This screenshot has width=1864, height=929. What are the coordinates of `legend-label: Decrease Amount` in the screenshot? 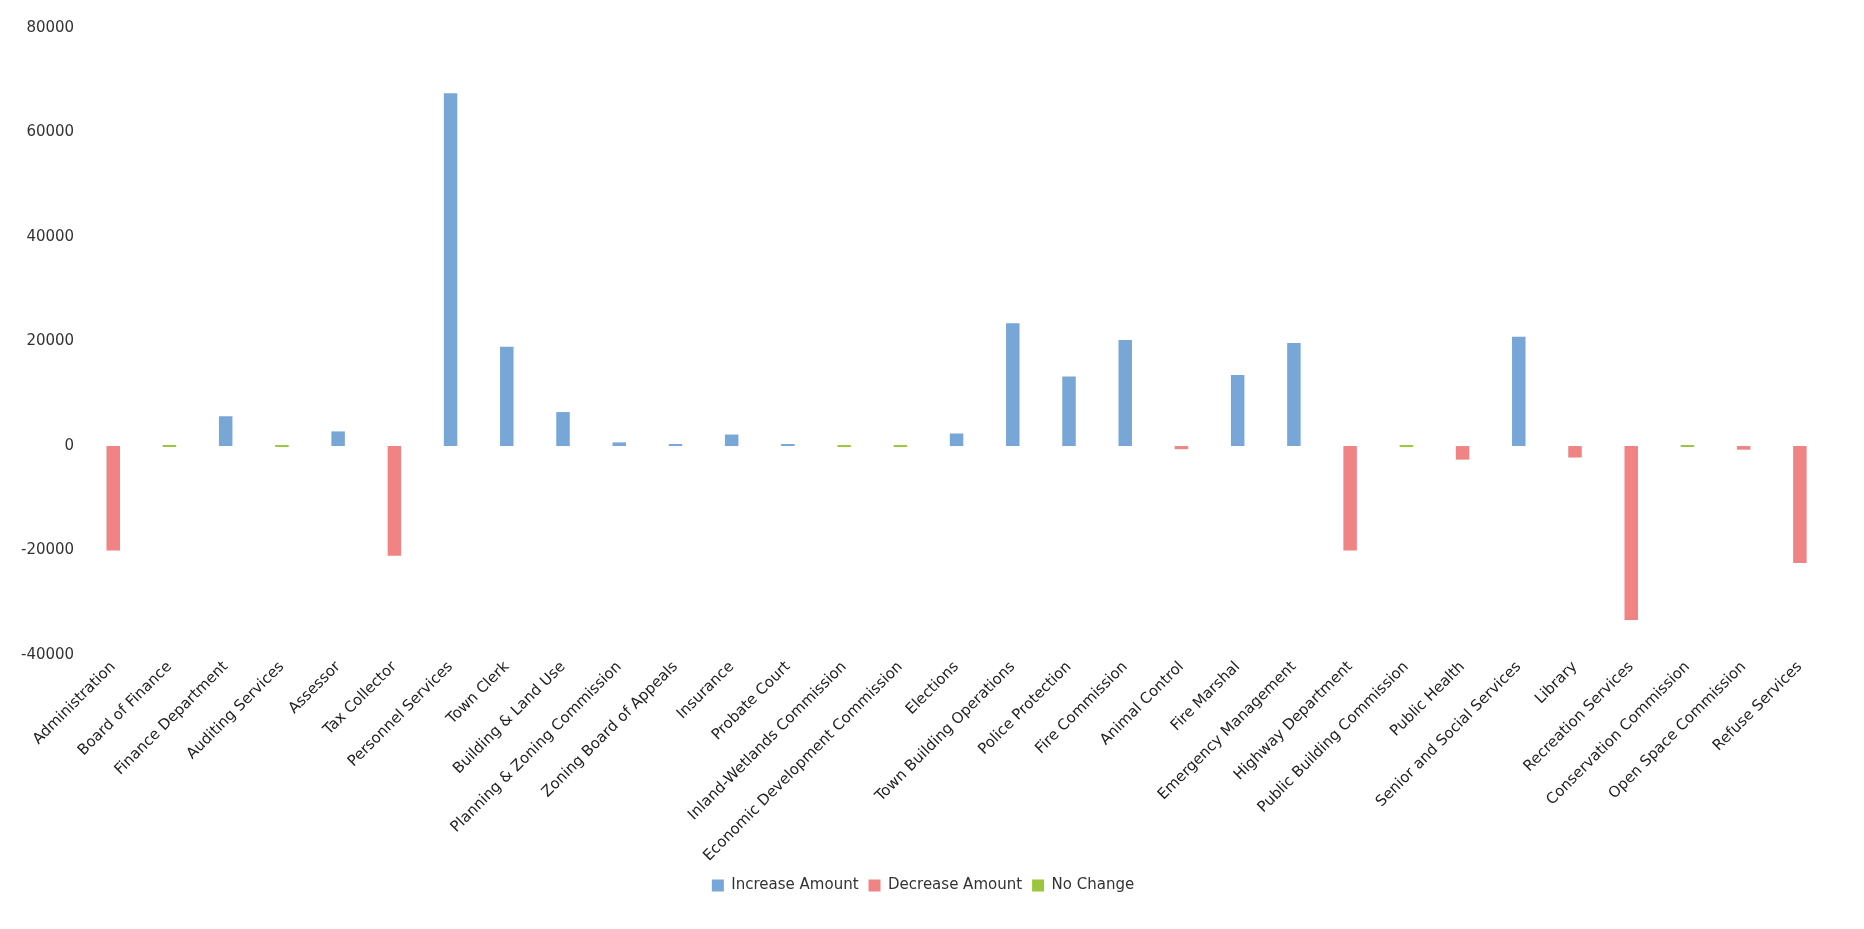 It's located at (955, 884).